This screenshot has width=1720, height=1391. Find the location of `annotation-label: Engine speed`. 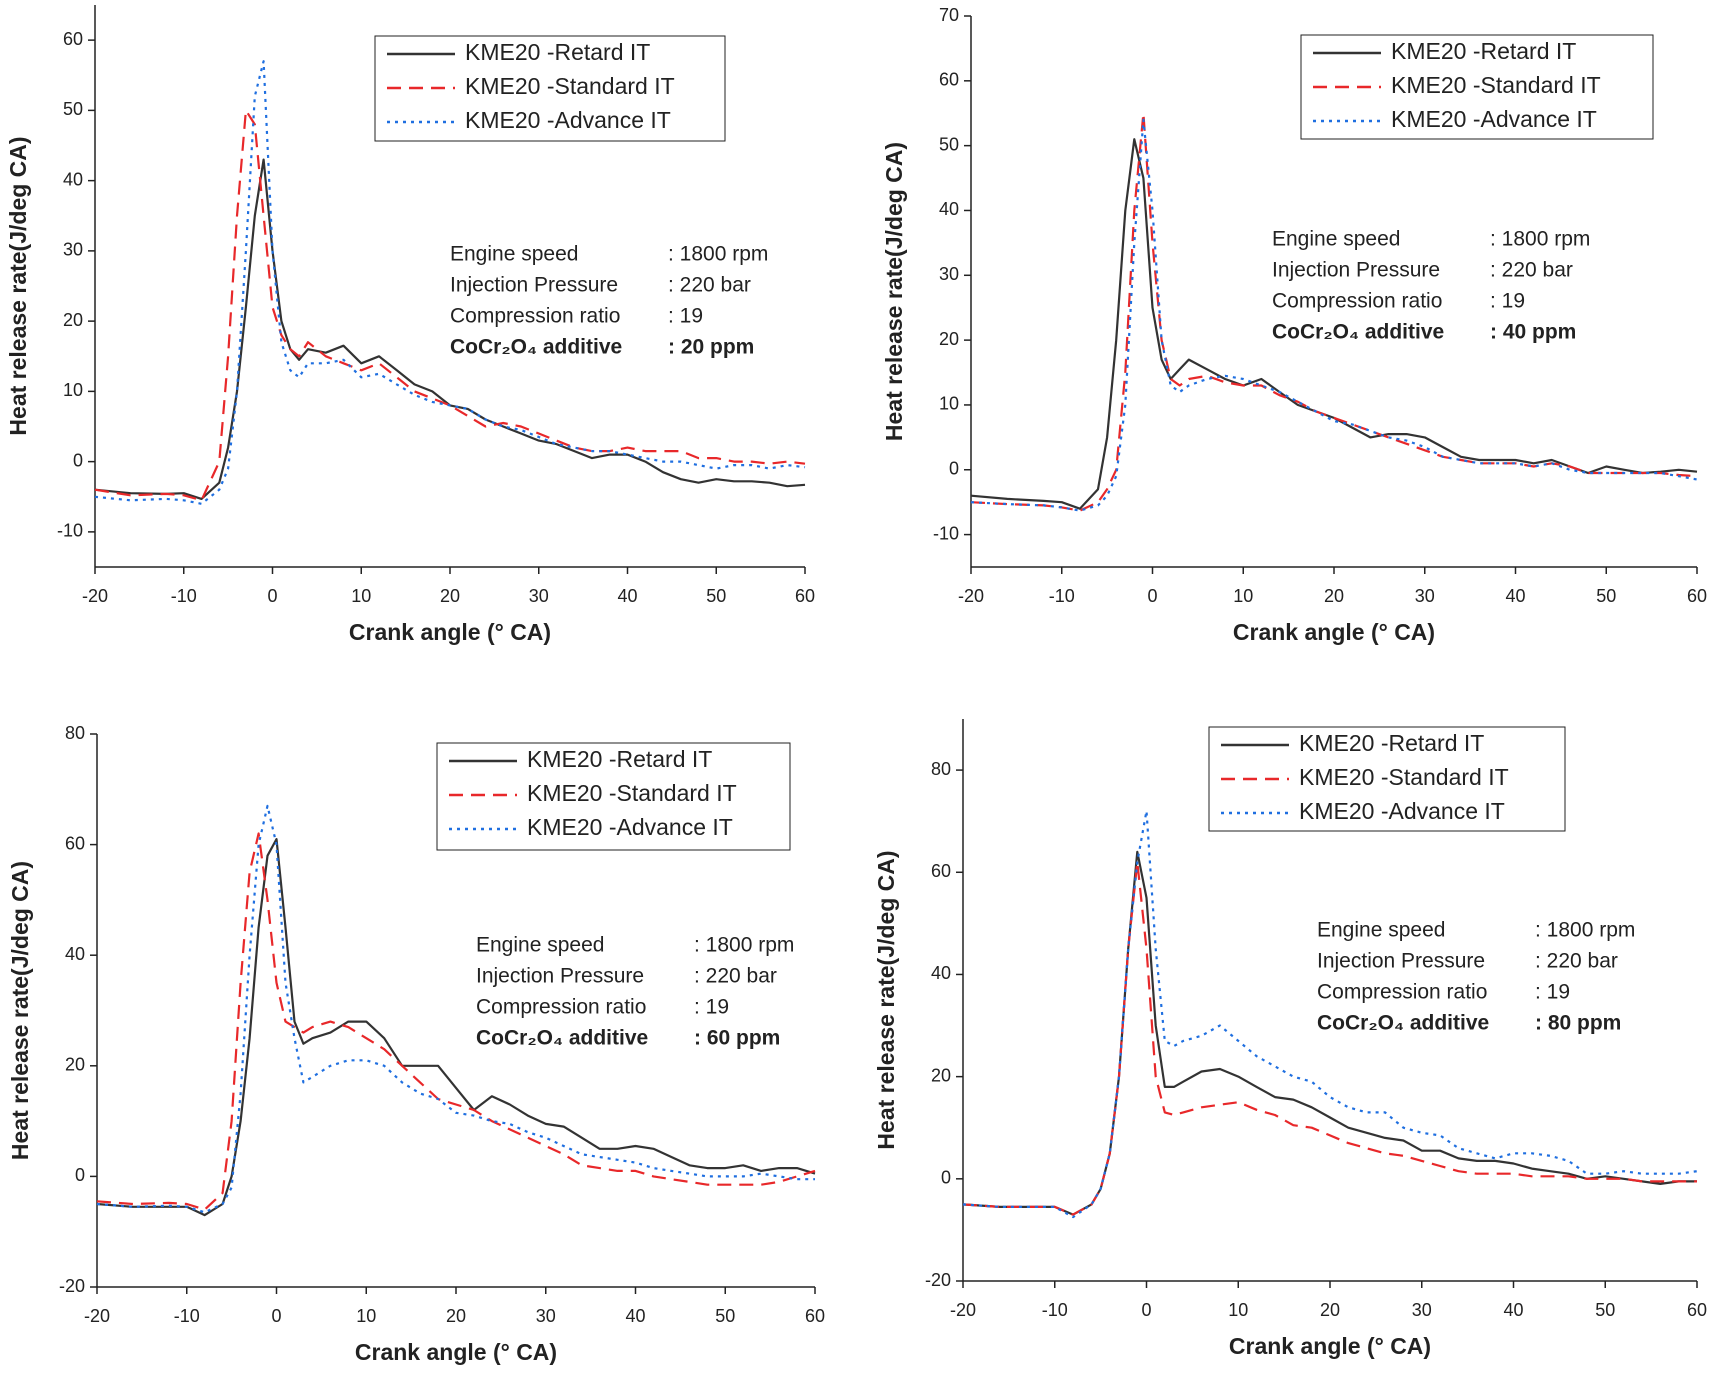

annotation-label: Engine speed is located at coordinates (514, 254).